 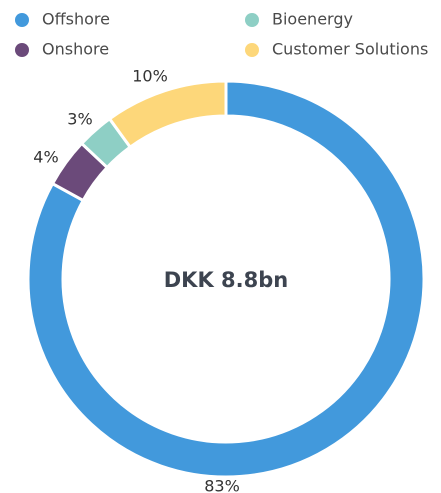 I want to click on center-label: DKK 8.8bn, so click(x=226, y=280).